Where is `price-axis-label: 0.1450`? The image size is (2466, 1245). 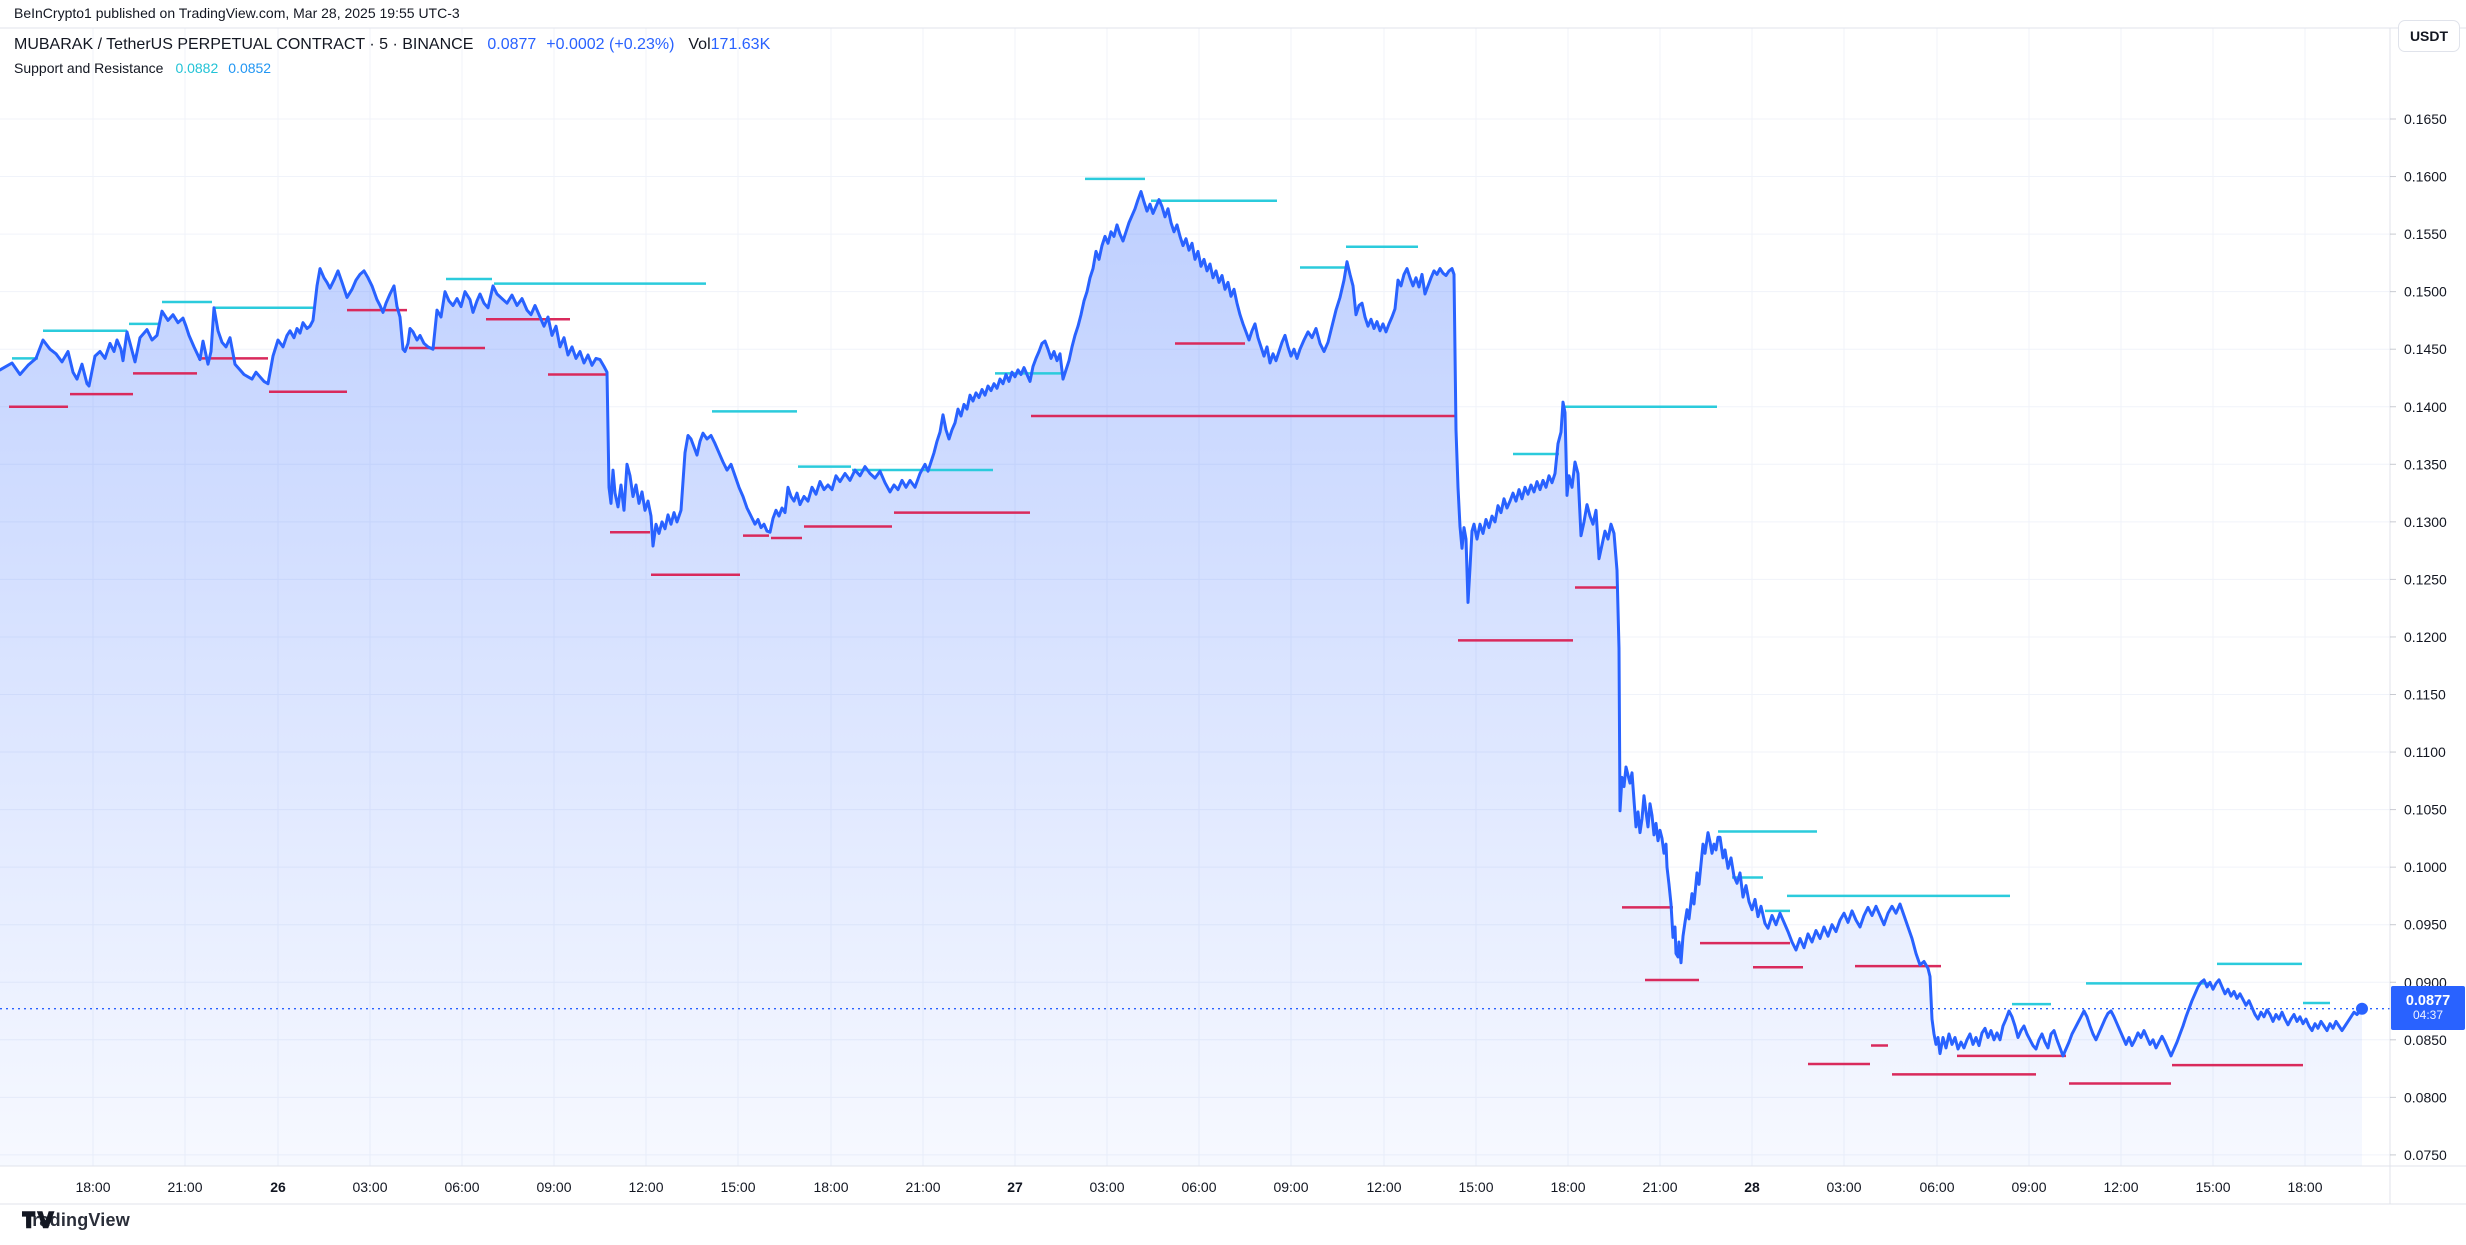
price-axis-label: 0.1450 is located at coordinates (2425, 349).